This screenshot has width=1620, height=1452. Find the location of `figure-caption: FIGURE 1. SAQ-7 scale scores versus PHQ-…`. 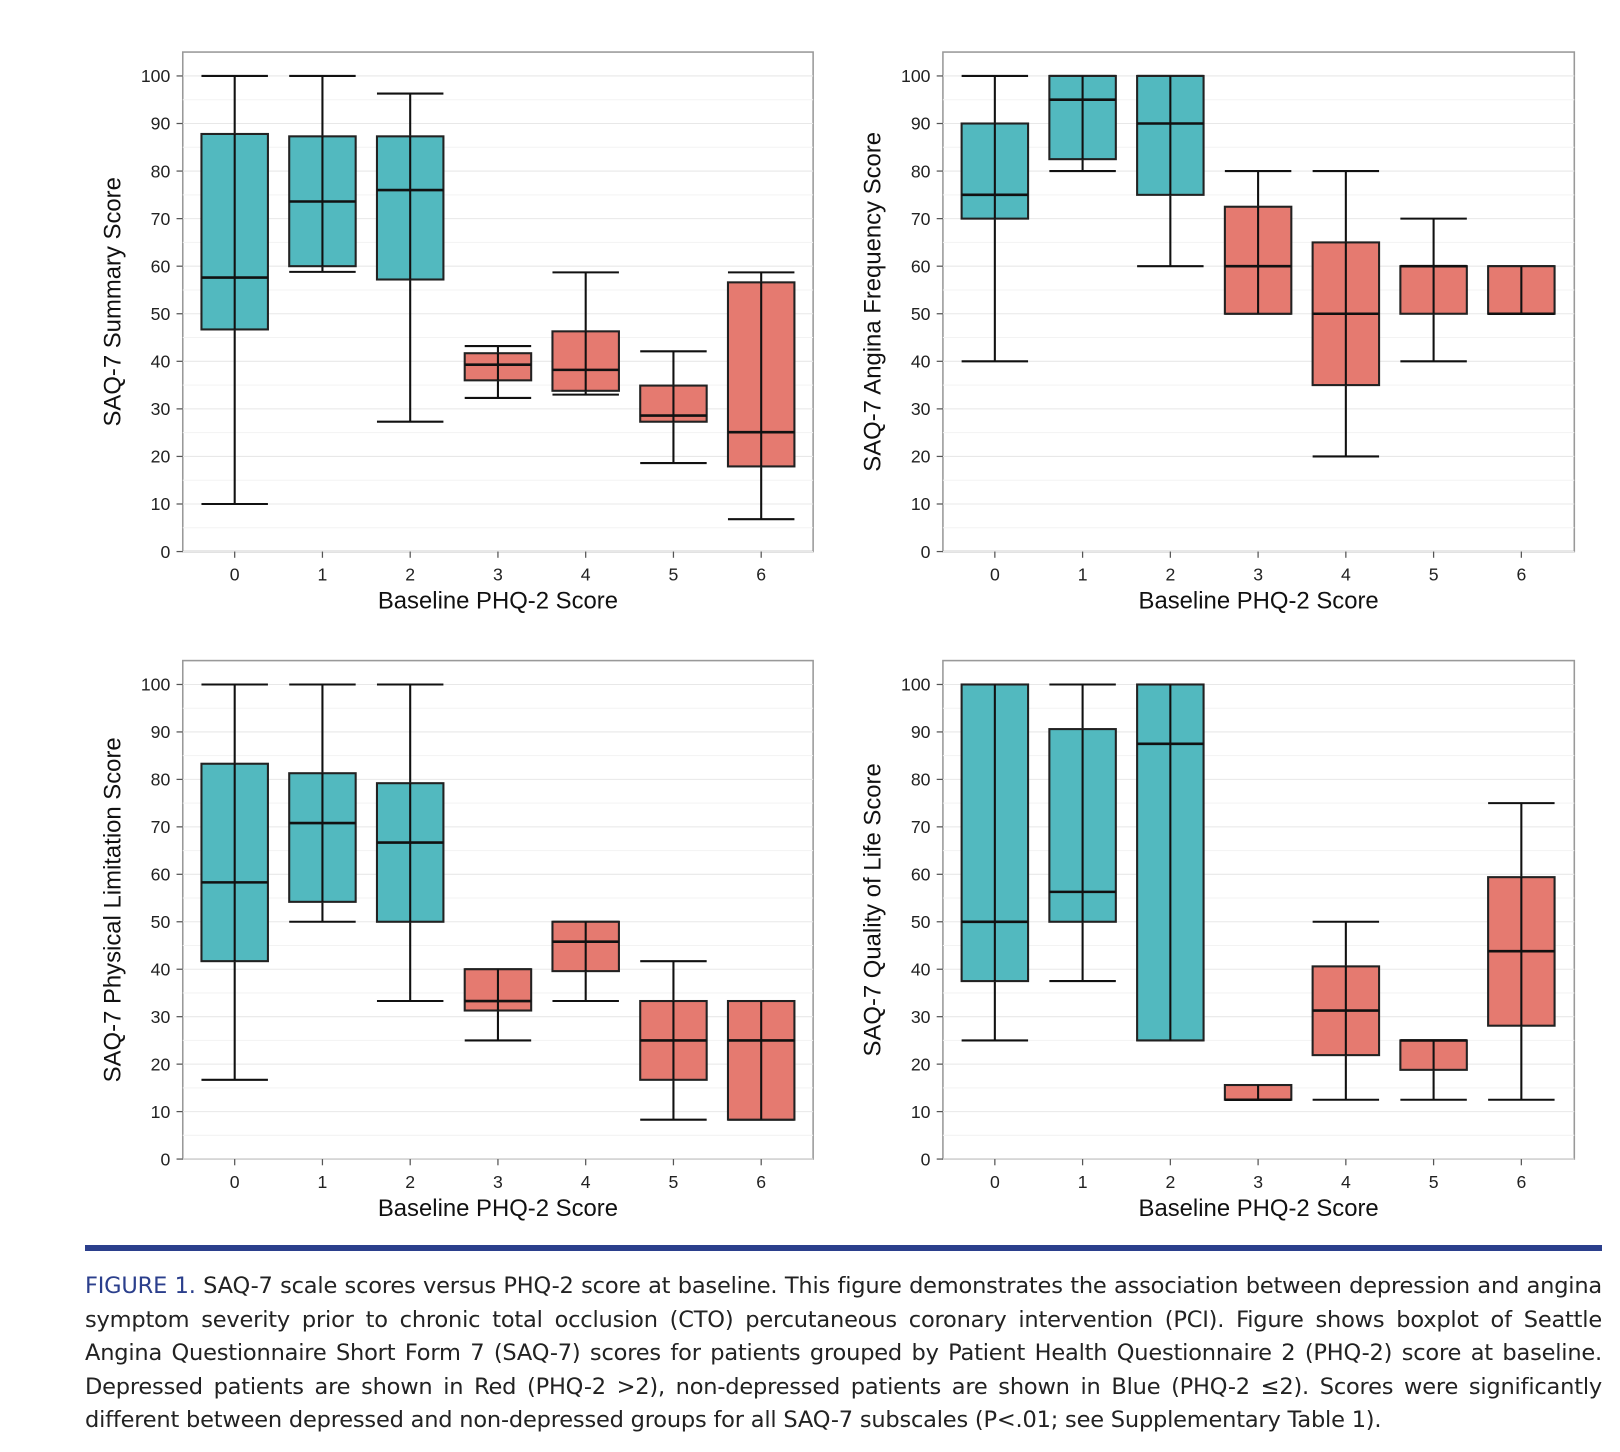

figure-caption: FIGURE 1. SAQ-7 scale scores versus PHQ-… is located at coordinates (843, 1354).